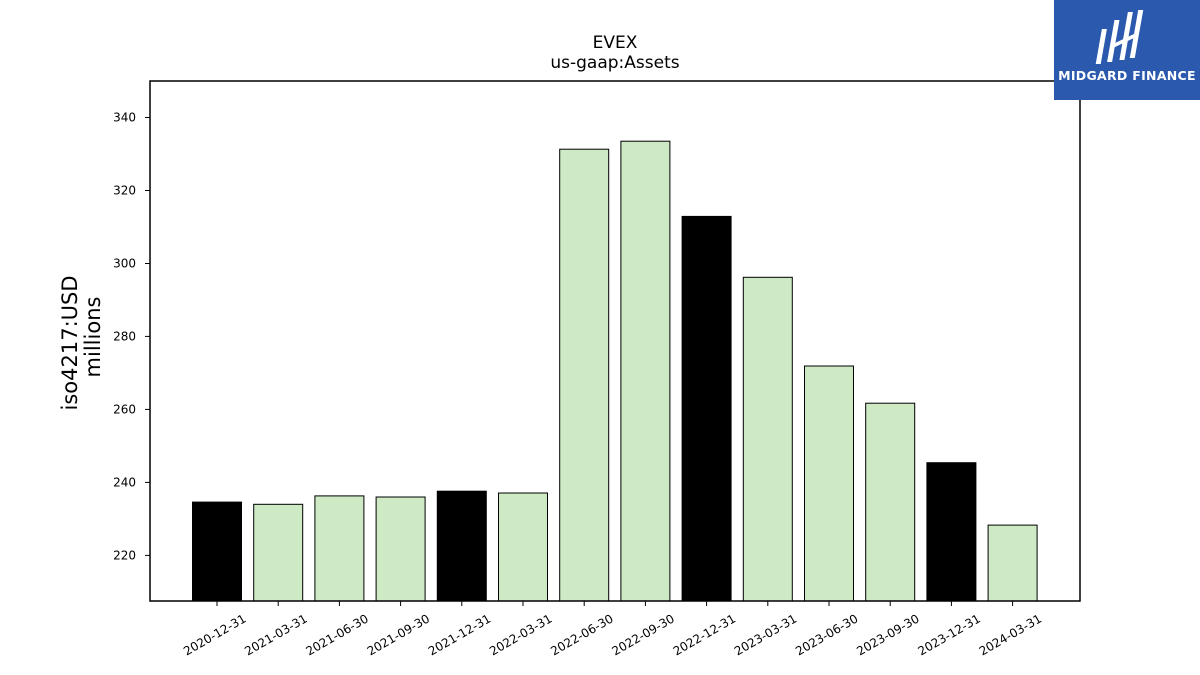  I want to click on x-tick-label: 2023-09-30, so click(887, 634).